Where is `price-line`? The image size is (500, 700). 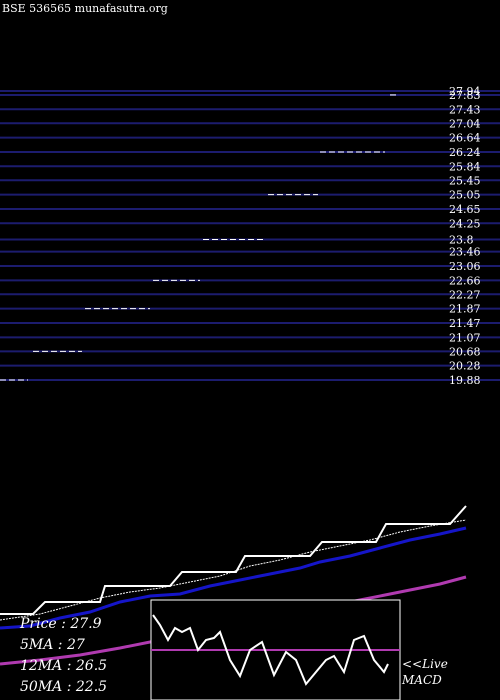 price-line is located at coordinates (233, 560).